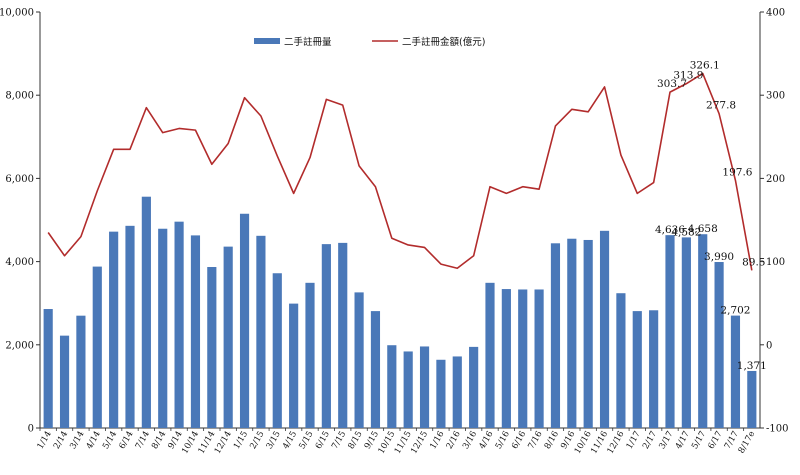 Image resolution: width=800 pixels, height=475 pixels. What do you see at coordinates (339, 441) in the screenshot?
I see `x-tick-label: 7/15` at bounding box center [339, 441].